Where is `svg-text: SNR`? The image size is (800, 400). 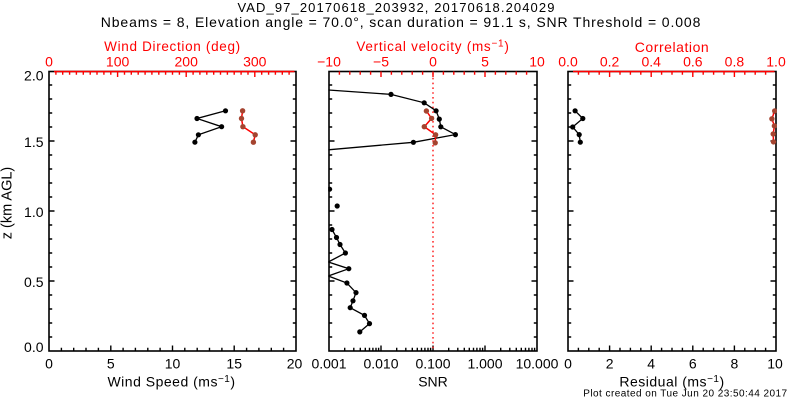
svg-text: SNR is located at coordinates (433, 382).